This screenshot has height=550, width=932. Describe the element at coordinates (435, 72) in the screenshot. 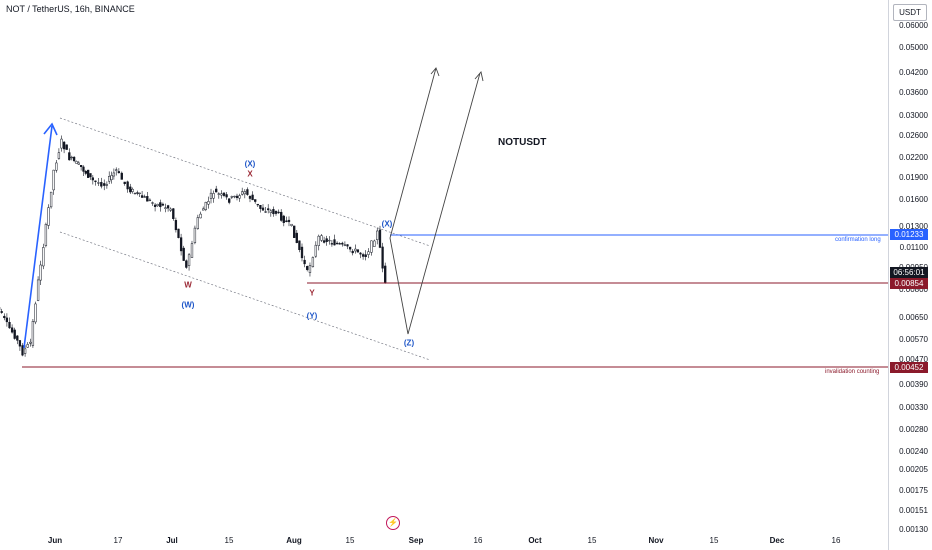

I see `projection-path-a-head` at that location.